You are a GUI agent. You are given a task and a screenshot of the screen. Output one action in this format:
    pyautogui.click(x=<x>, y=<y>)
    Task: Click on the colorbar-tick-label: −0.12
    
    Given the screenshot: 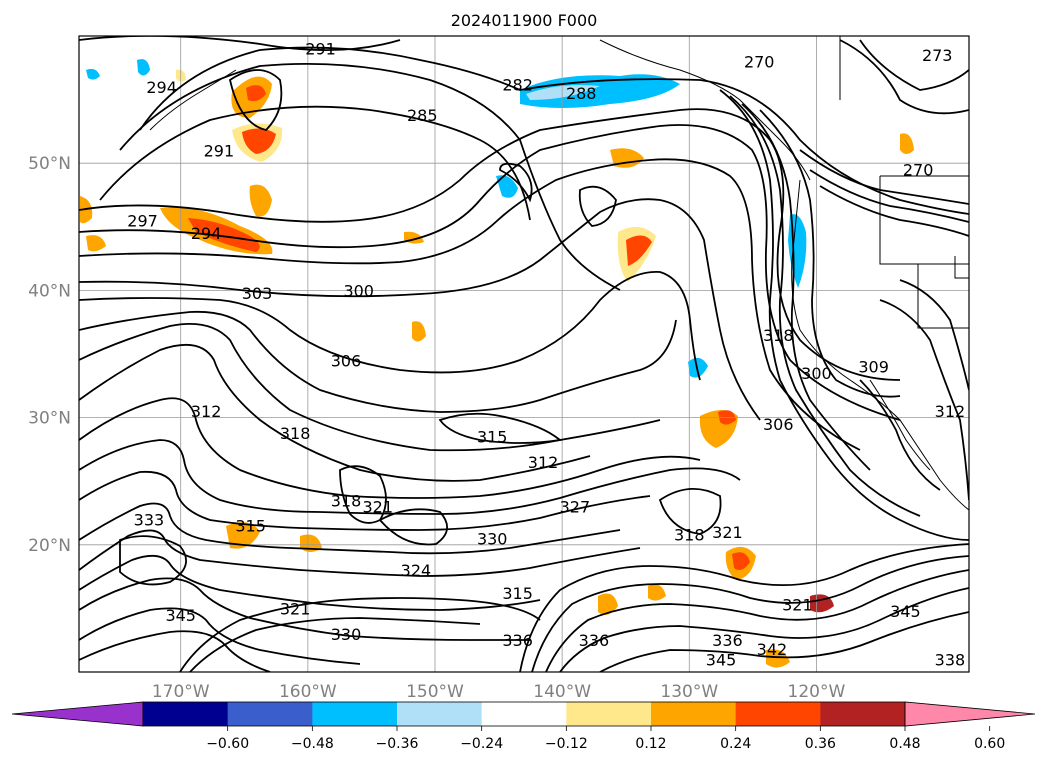 What is the action you would take?
    pyautogui.click(x=566, y=744)
    